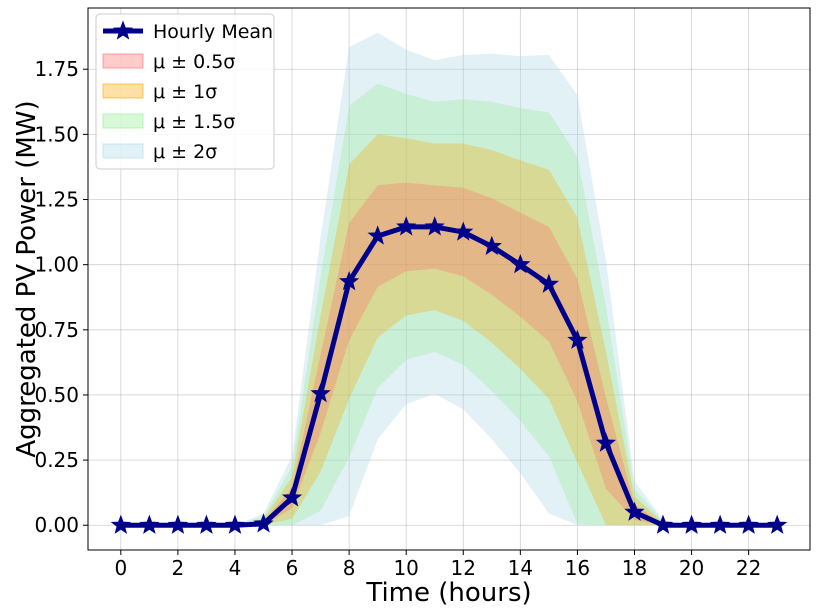  I want to click on x-tick-label: 0, so click(120, 568).